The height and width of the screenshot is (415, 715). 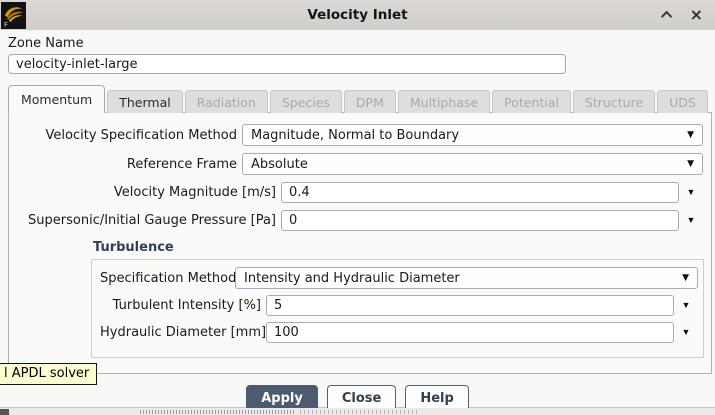 I want to click on fluent-logo-icon: F, so click(x=13, y=15).